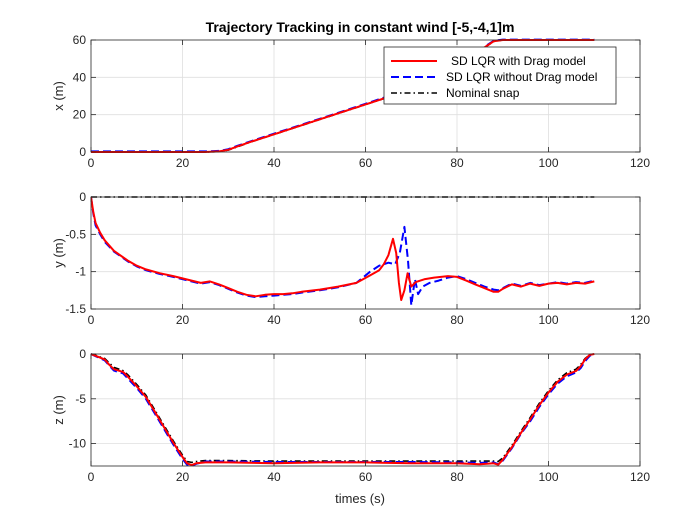 Image resolution: width=700 pixels, height=525 pixels. I want to click on legend-box, so click(500, 75).